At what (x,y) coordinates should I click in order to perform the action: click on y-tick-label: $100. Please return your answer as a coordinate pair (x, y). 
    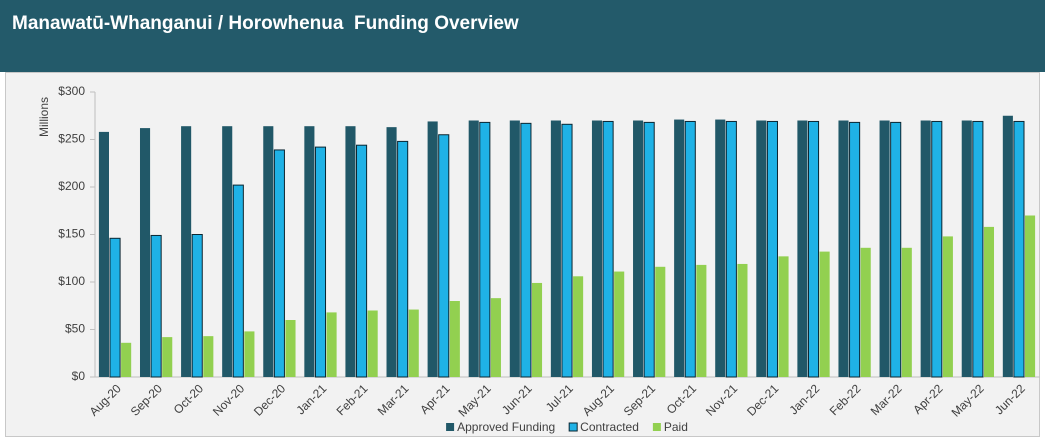
    Looking at the image, I should click on (71, 281).